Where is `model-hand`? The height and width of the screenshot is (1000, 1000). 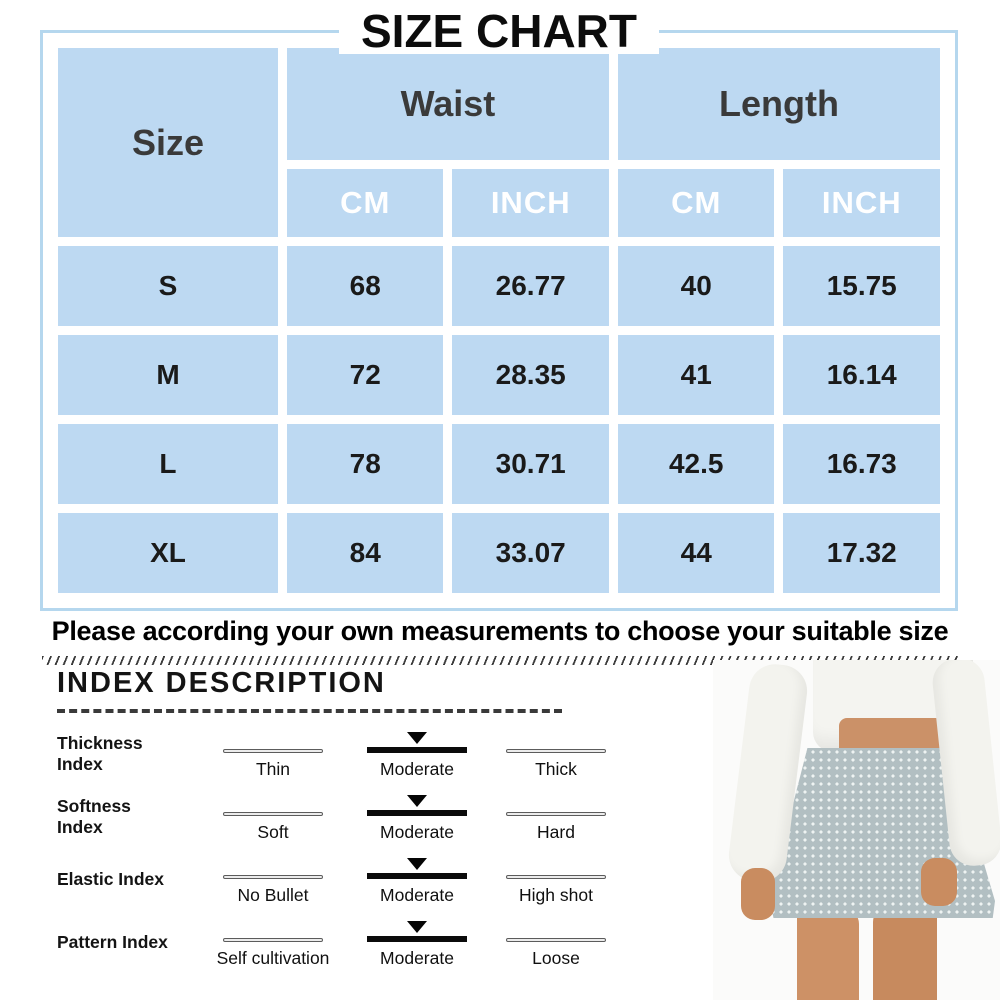
model-hand is located at coordinates (939, 882).